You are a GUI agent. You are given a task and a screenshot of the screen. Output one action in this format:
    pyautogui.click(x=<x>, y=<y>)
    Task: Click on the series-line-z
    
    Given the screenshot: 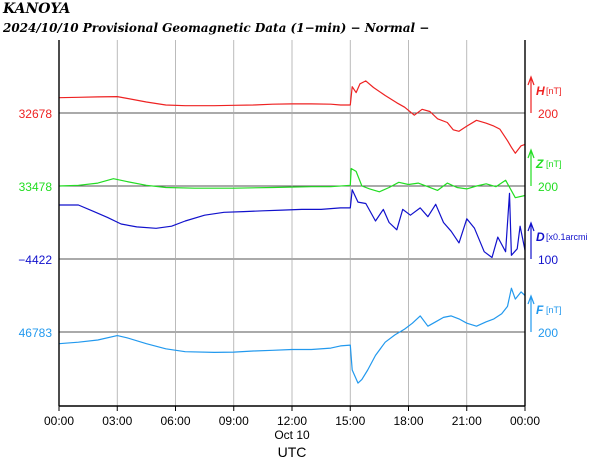 What is the action you would take?
    pyautogui.click(x=292, y=183)
    